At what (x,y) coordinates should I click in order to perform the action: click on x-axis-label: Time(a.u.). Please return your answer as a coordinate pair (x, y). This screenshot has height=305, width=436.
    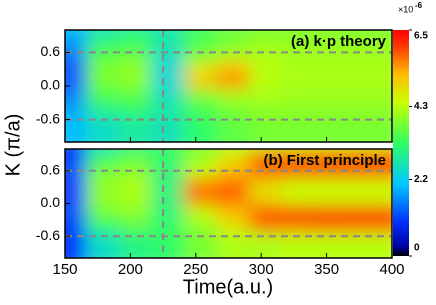
    Looking at the image, I should click on (228, 287).